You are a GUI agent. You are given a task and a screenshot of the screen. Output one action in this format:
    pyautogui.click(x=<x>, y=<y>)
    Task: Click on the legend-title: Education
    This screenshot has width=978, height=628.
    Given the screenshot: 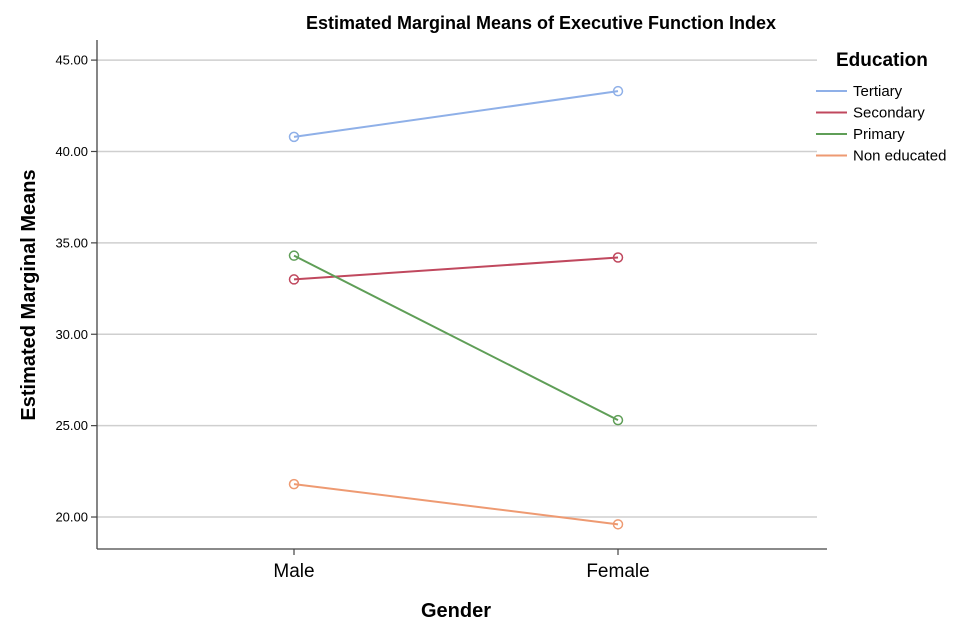 What is the action you would take?
    pyautogui.click(x=882, y=60)
    